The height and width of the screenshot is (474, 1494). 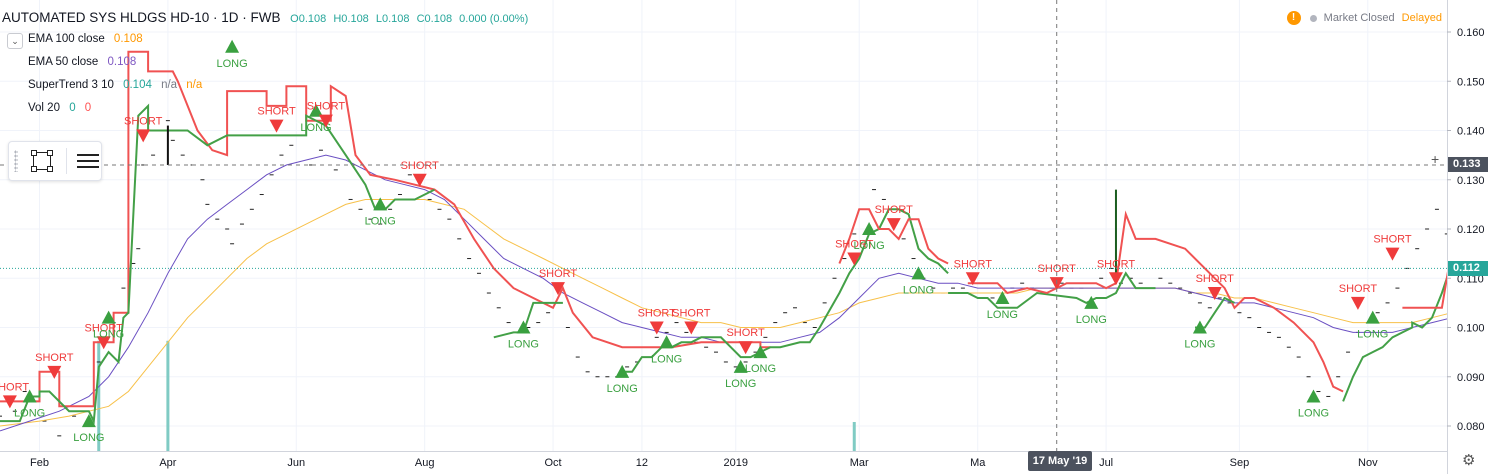 What do you see at coordinates (1471, 329) in the screenshot?
I see `y-tick-label: 0.100` at bounding box center [1471, 329].